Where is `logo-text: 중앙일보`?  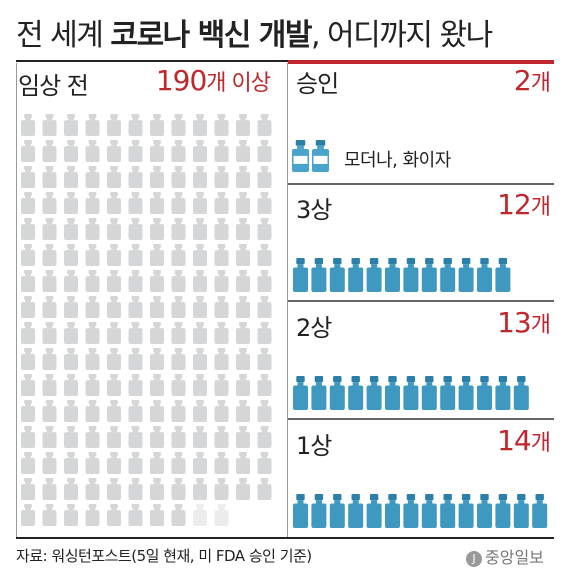 logo-text: 중앙일보 is located at coordinates (514, 557).